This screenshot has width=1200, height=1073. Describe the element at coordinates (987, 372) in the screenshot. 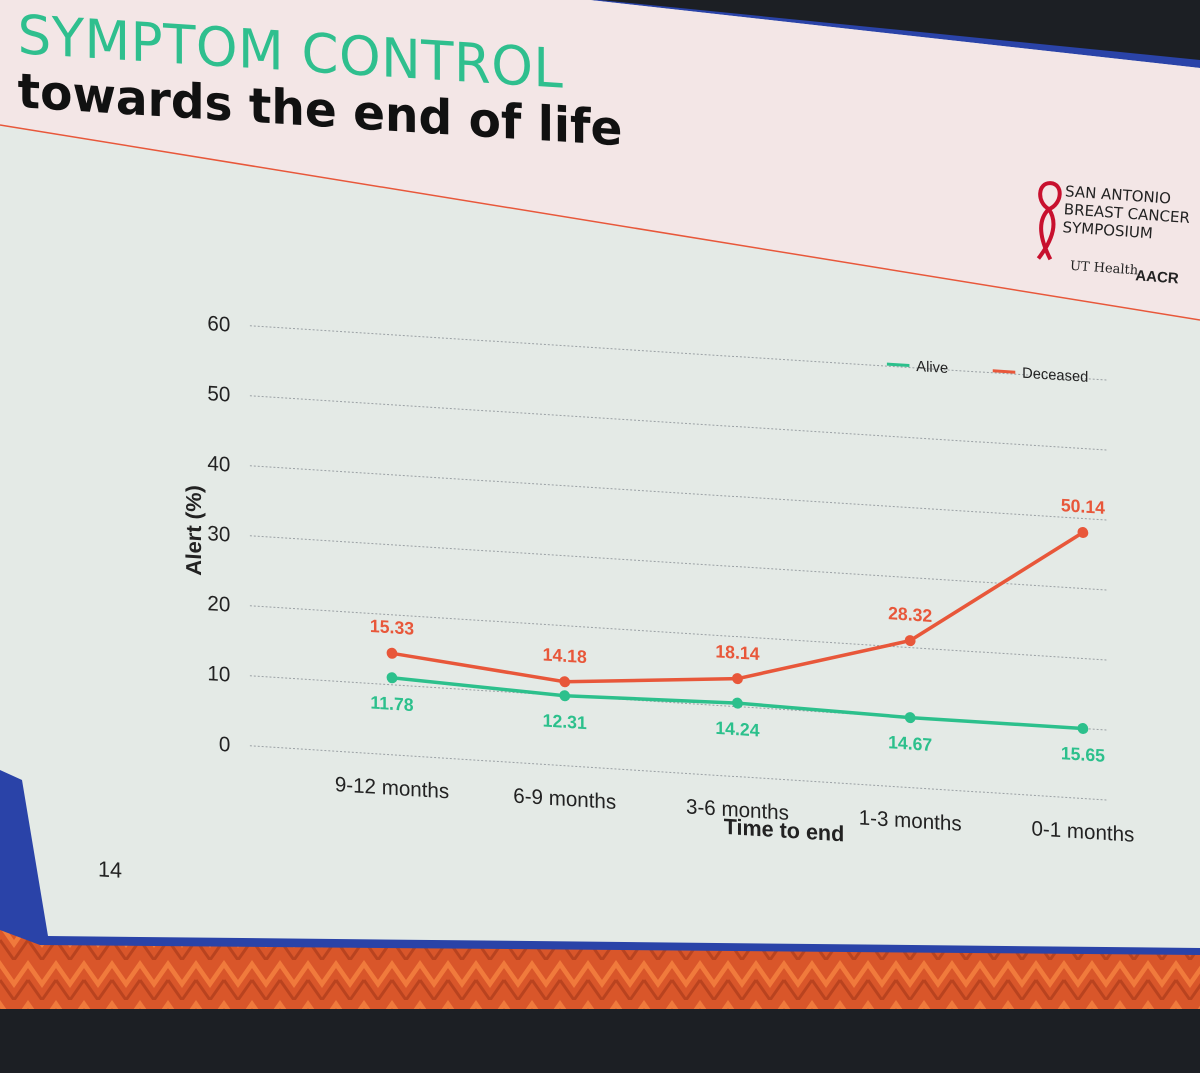

I see `chart-legend: Alive Deceased` at that location.